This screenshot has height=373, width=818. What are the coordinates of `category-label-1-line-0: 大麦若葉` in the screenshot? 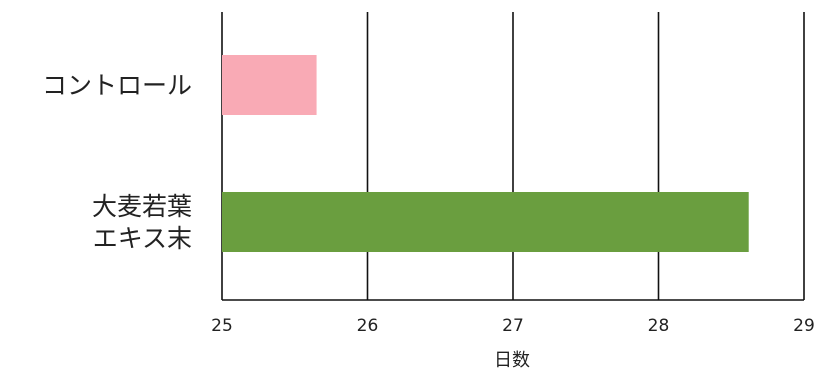 It's located at (142, 206).